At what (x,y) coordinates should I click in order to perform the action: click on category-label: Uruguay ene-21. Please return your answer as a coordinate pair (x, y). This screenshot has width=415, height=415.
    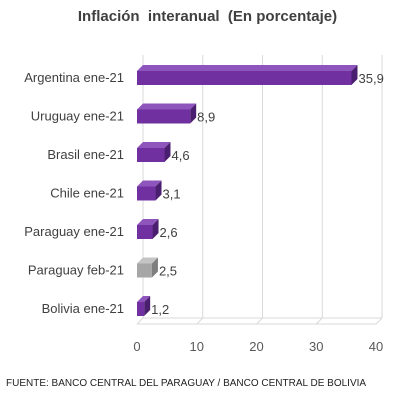
    Looking at the image, I should click on (77, 116).